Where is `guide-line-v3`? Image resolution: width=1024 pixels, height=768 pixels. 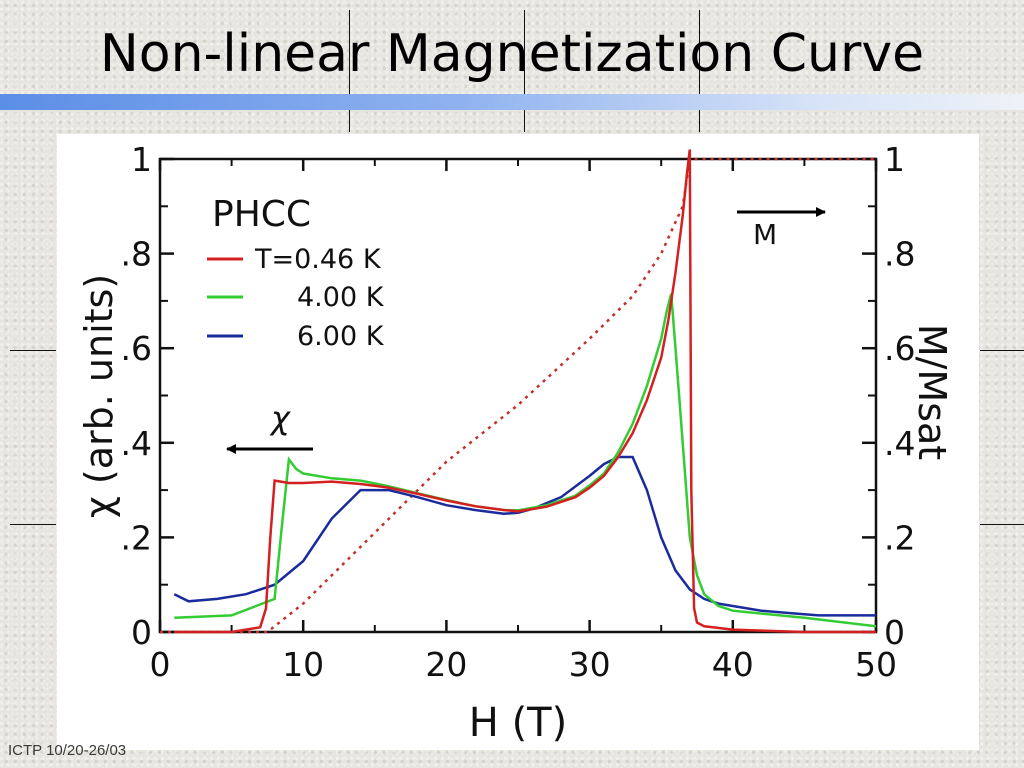 guide-line-v3 is located at coordinates (699, 71).